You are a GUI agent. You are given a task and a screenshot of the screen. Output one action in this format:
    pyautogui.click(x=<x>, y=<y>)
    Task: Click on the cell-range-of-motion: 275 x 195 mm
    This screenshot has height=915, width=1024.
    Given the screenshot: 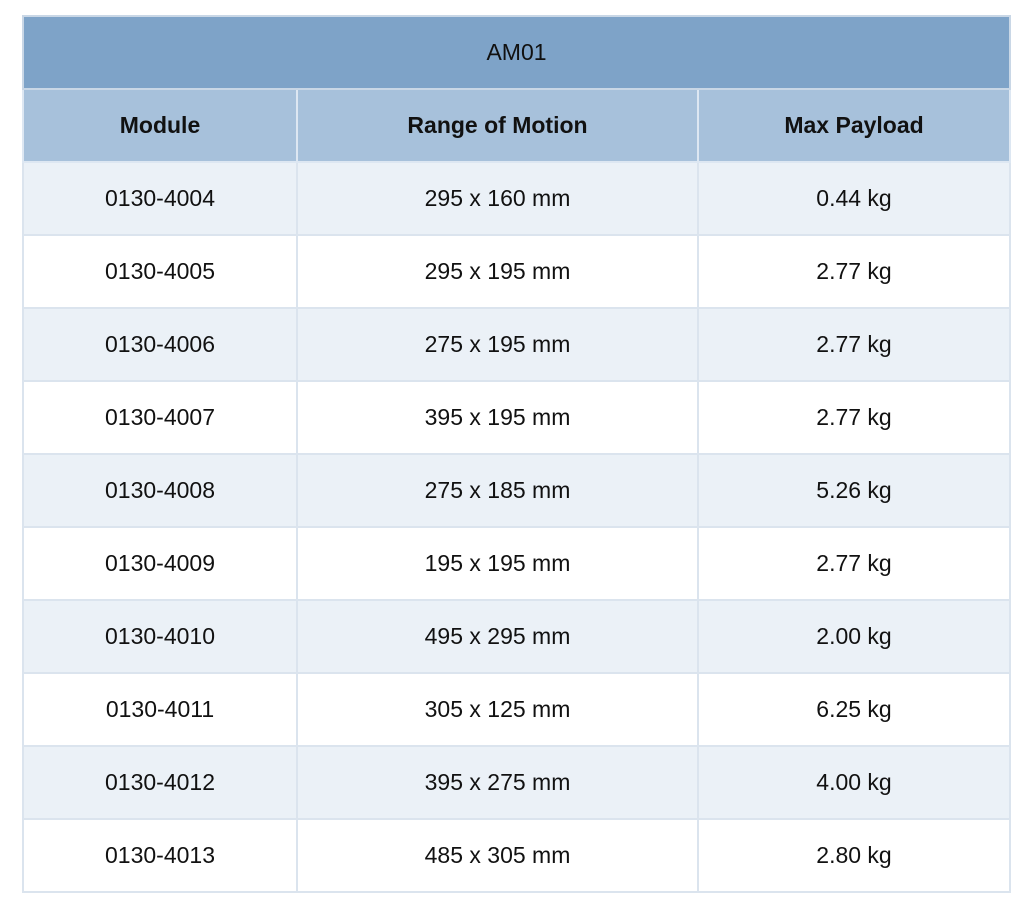 What is the action you would take?
    pyautogui.click(x=497, y=344)
    